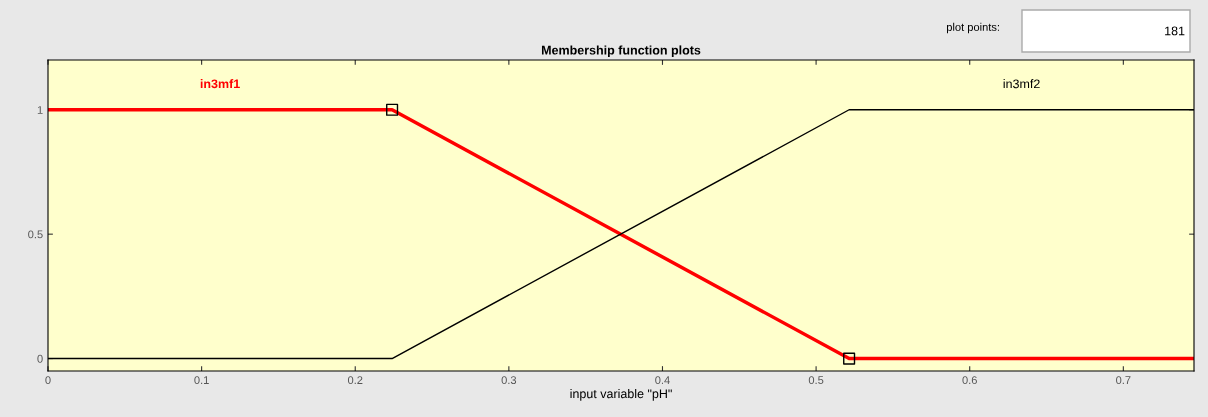 The height and width of the screenshot is (417, 1208). I want to click on chart-title: Membership function plots, so click(621, 51).